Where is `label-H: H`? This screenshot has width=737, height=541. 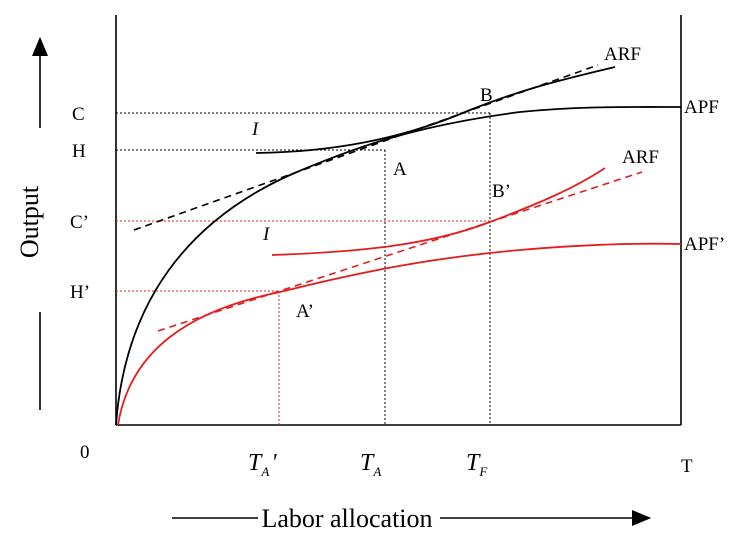
label-H: H is located at coordinates (79, 151).